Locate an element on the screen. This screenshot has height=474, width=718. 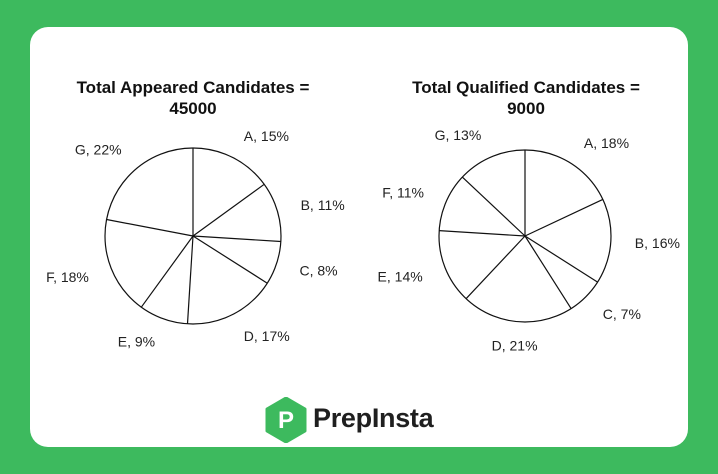
chart-title-line-2: 45000 is located at coordinates (193, 108).